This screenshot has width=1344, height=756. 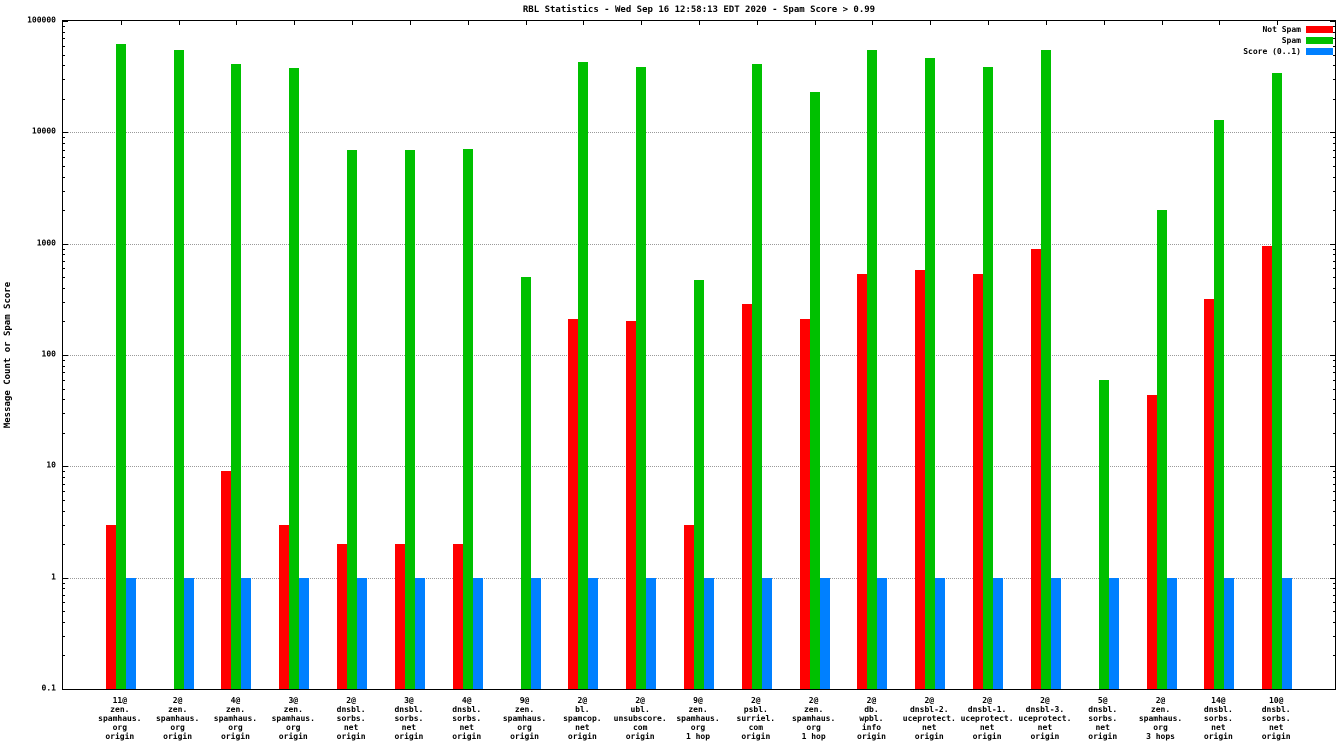 What do you see at coordinates (1319, 29) in the screenshot?
I see `legend-swatch-not-spam` at bounding box center [1319, 29].